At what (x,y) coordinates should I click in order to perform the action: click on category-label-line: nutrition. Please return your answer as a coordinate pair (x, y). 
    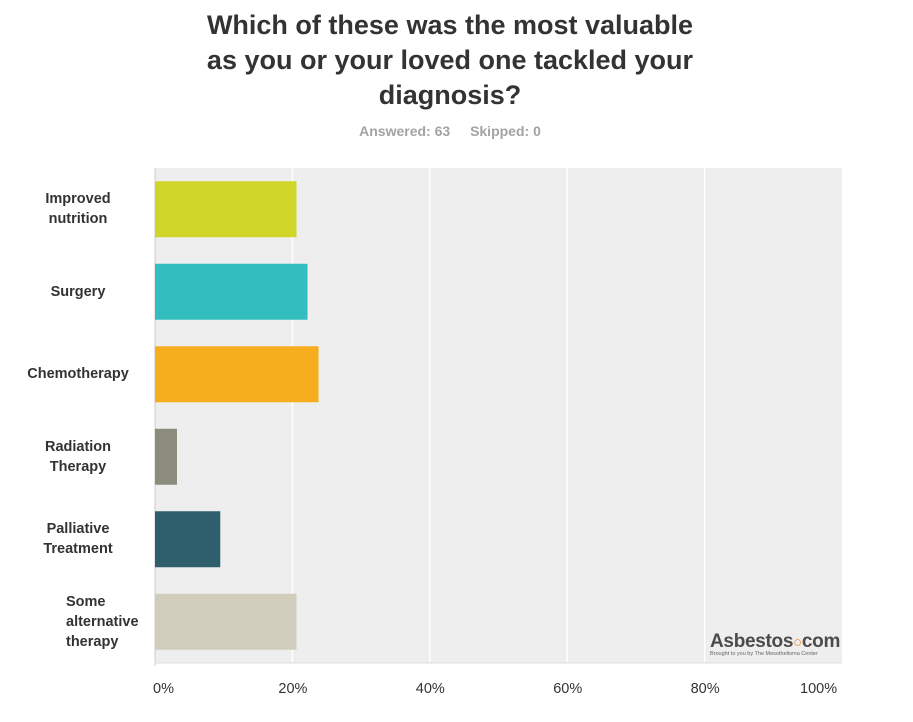
    Looking at the image, I should click on (78, 219).